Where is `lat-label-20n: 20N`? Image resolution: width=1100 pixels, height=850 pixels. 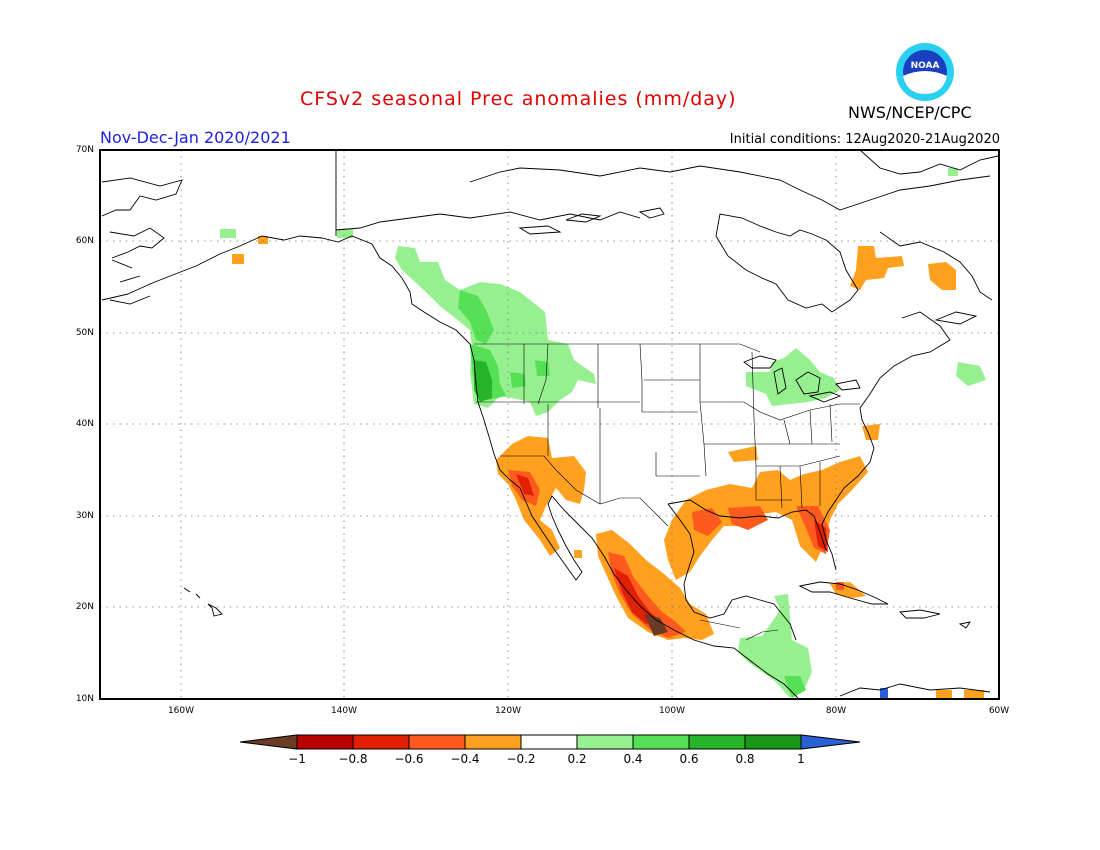 lat-label-20n: 20N is located at coordinates (84, 607).